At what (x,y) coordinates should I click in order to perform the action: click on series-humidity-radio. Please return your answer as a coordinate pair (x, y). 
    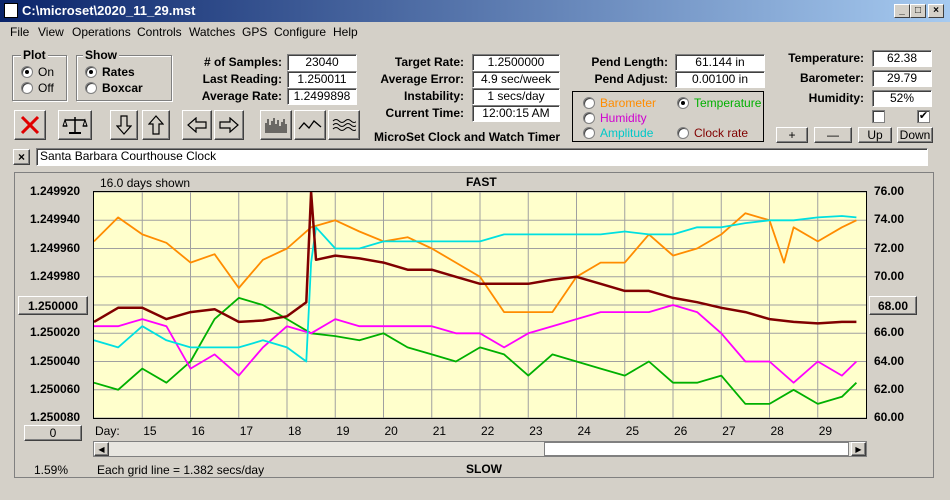
    Looking at the image, I should click on (589, 118).